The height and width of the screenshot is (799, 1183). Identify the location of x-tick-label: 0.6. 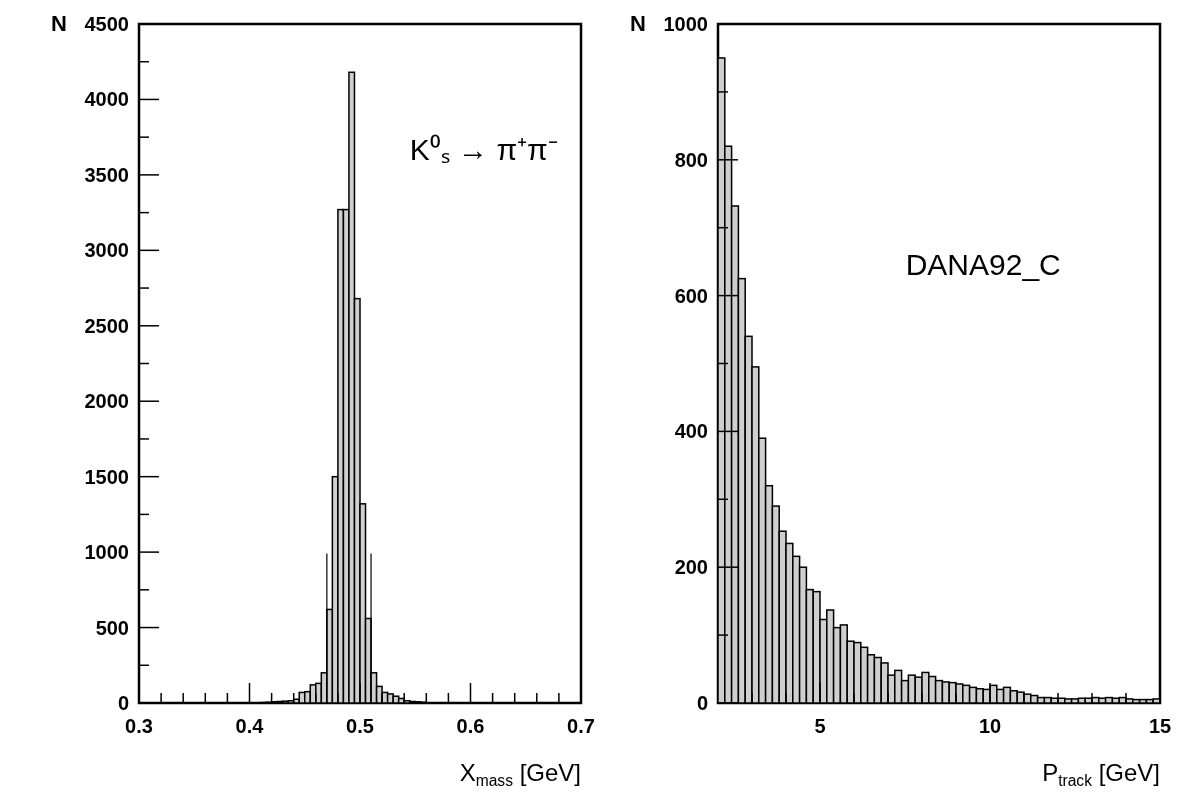
(470, 726).